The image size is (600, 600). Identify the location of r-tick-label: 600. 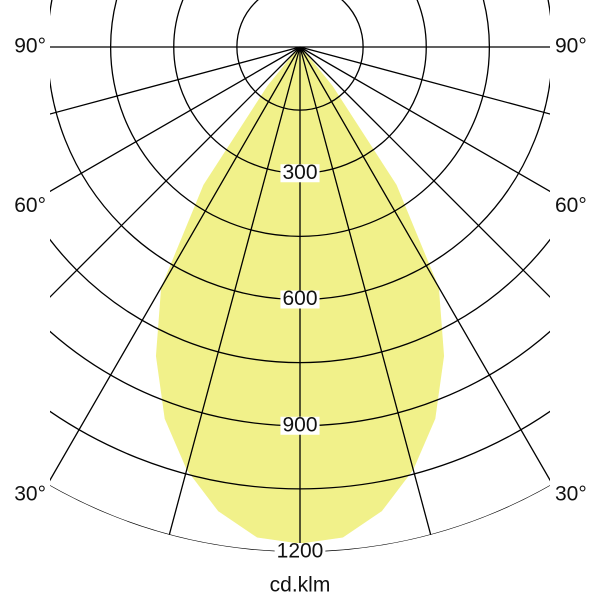
(299, 298).